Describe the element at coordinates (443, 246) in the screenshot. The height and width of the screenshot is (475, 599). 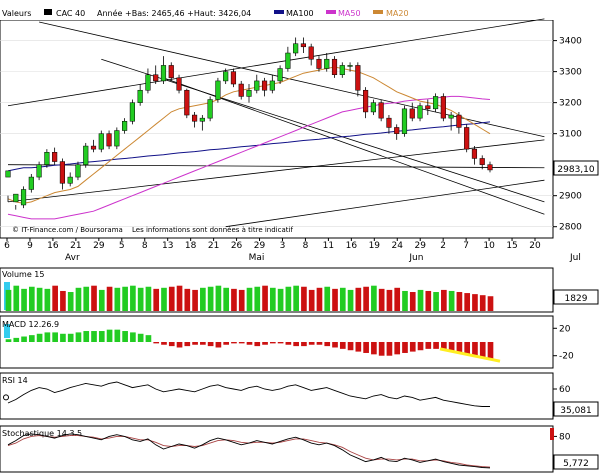
I see `x-day-label: 2` at that location.